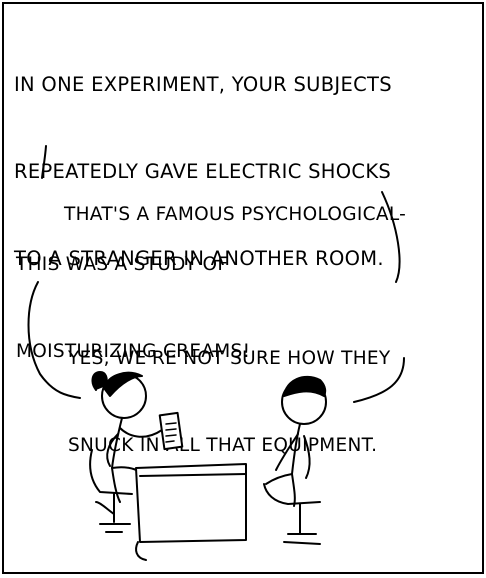 The height and width of the screenshot is (578, 486). Describe the element at coordinates (54, 340) in the screenshot. I see `speech-tail-reply` at that location.